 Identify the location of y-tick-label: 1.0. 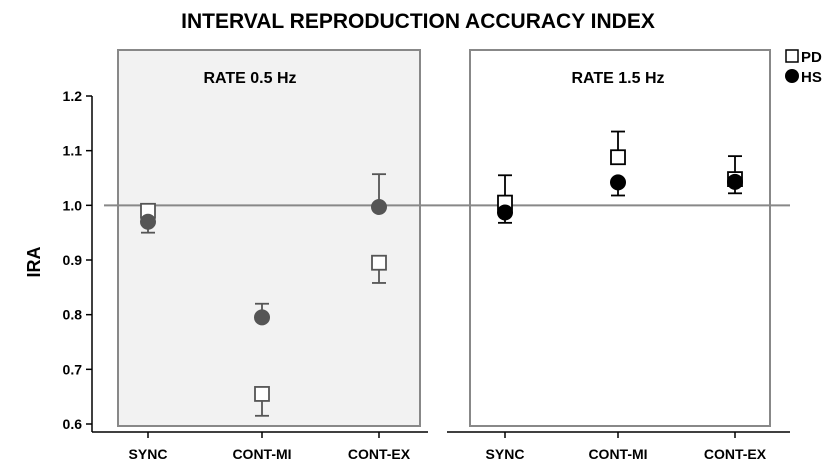
(73, 205).